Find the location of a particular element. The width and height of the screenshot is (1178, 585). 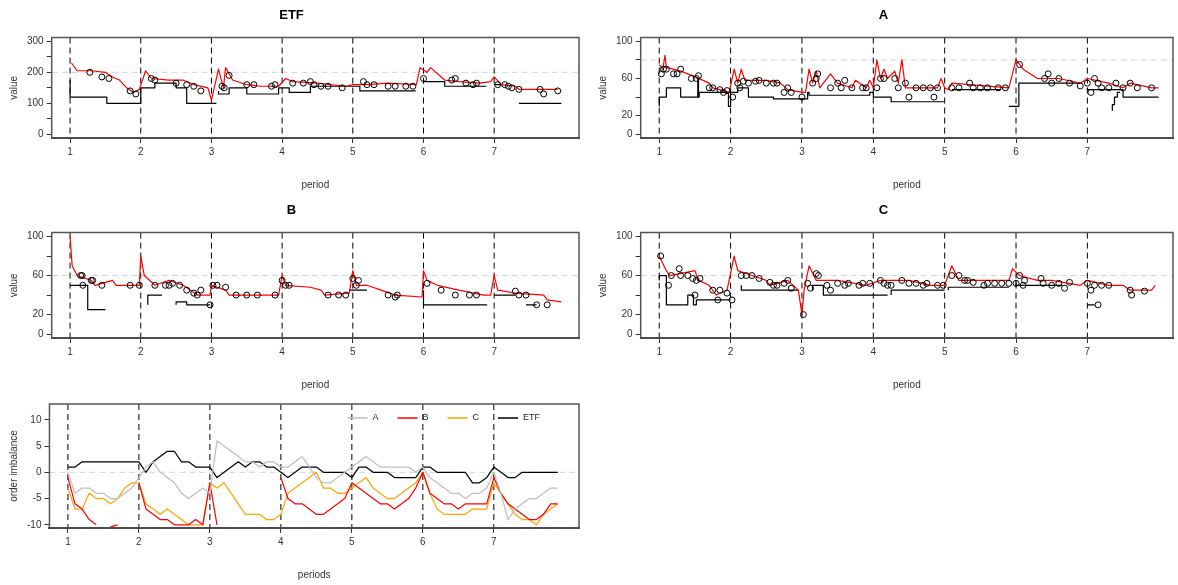

y-tick-label: 200 is located at coordinates (36, 72).